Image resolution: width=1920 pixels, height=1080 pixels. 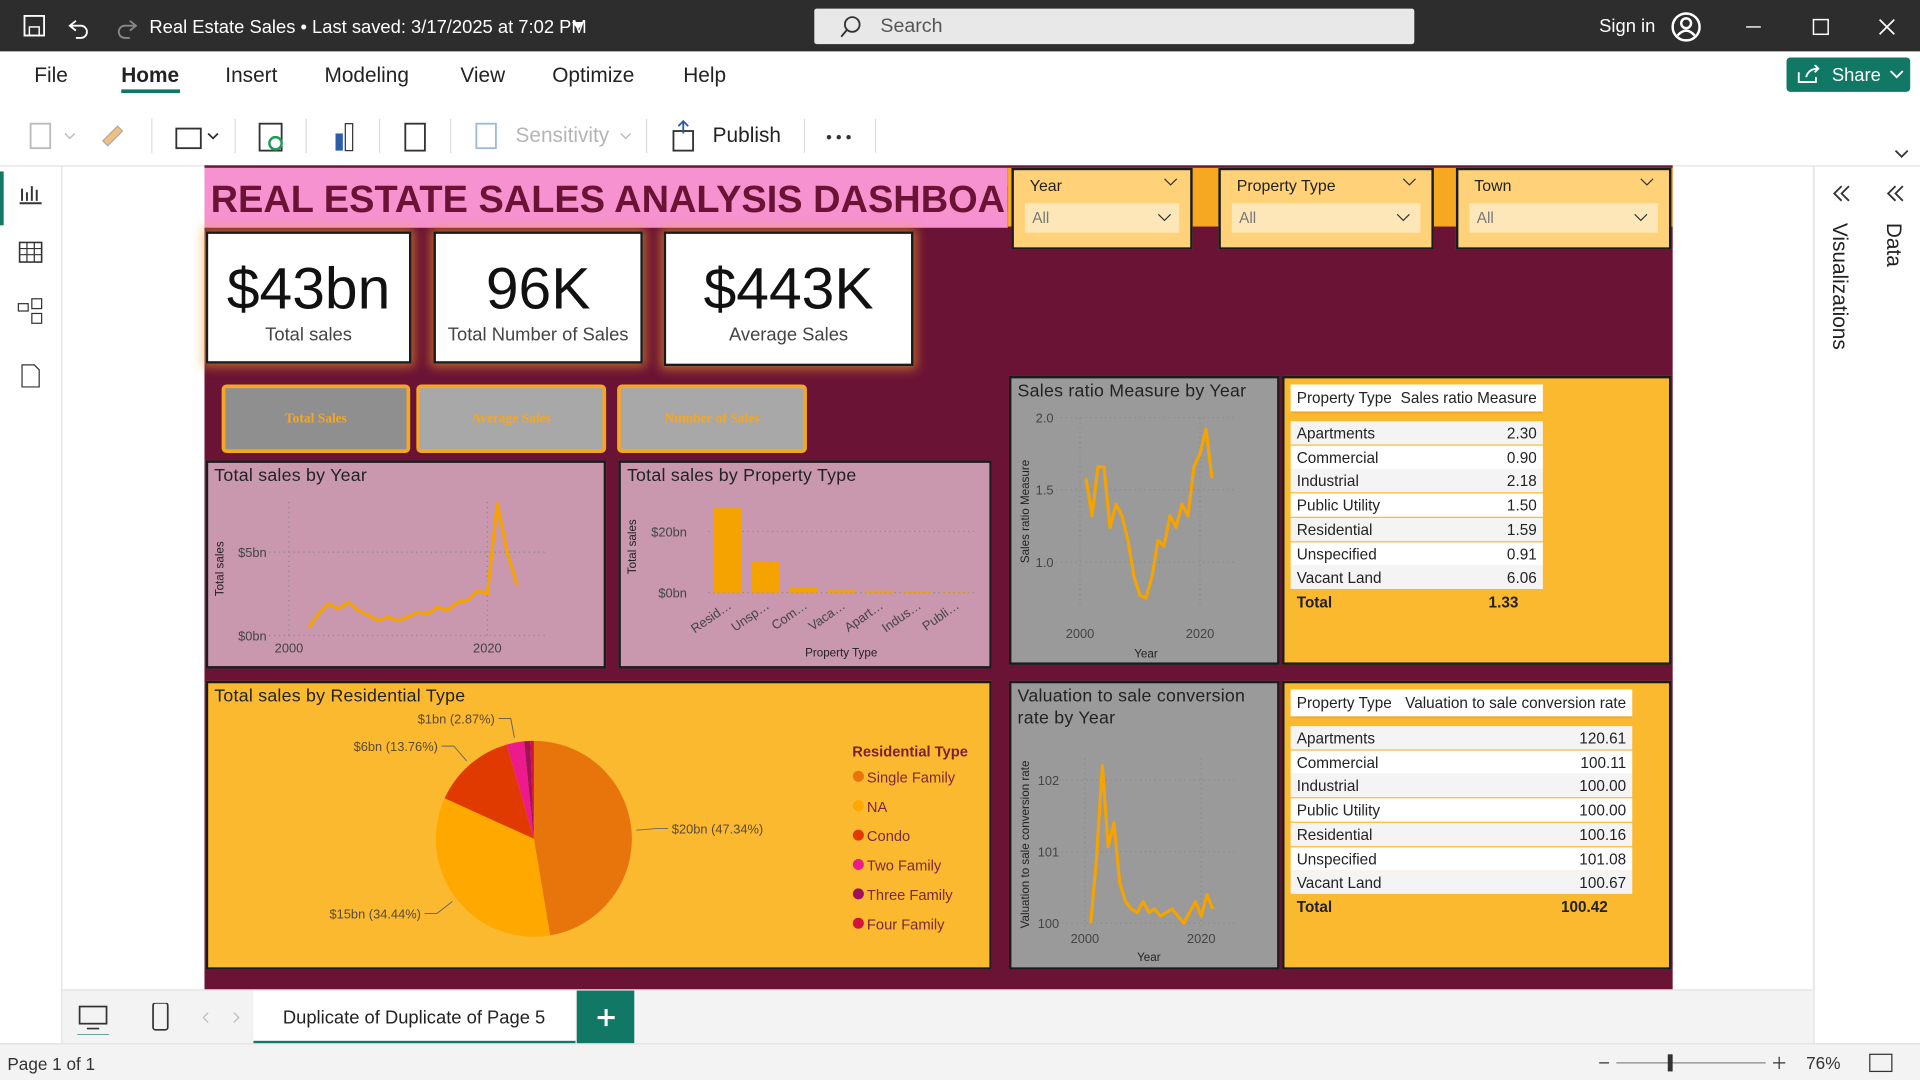 What do you see at coordinates (1025, 511) in the screenshot?
I see `y-axis-title: Sales ratio Measure` at bounding box center [1025, 511].